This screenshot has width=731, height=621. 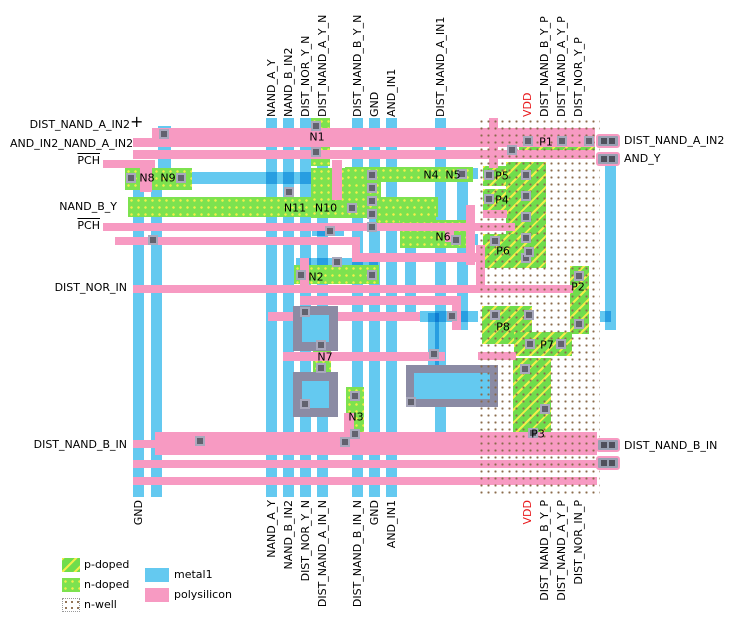 What do you see at coordinates (203, 594) in the screenshot?
I see `legend-label-polysilicon: polysilicon` at bounding box center [203, 594].